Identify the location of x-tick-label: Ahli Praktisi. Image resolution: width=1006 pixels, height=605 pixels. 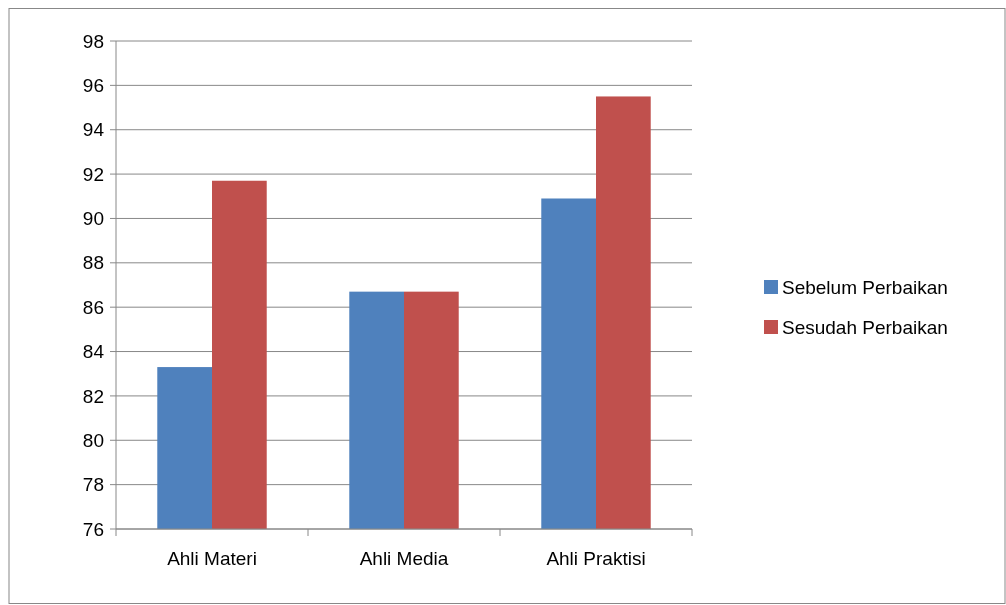
(596, 558).